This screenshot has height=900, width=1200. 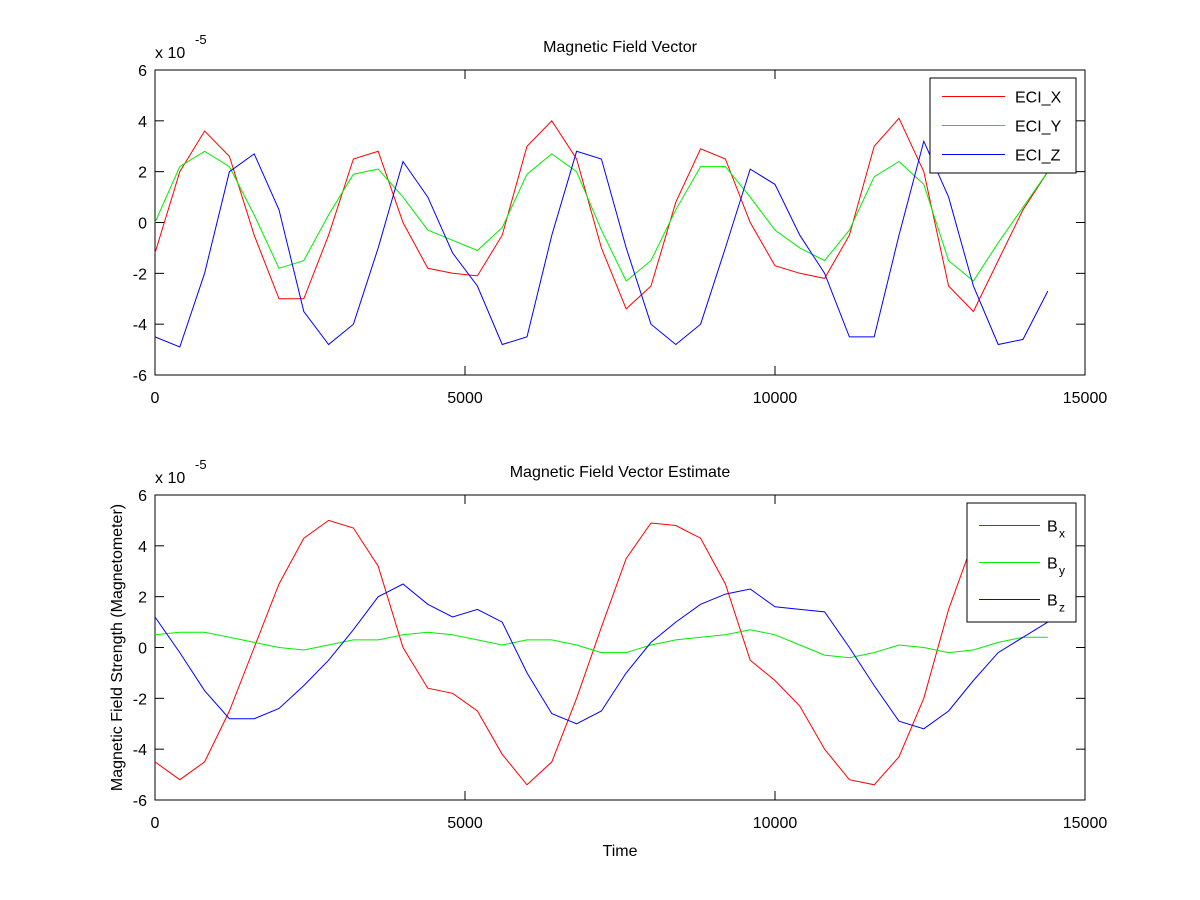 I want to click on chart-title: Magnetic Field Vector, so click(x=620, y=47).